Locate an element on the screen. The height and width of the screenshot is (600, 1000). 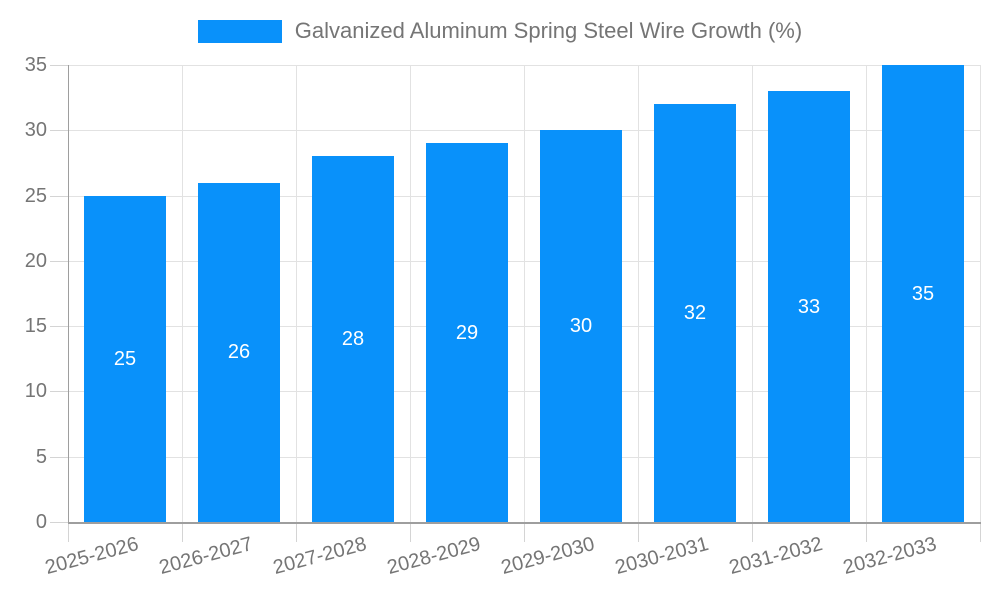
bar-value-label: 26 is located at coordinates (239, 352).